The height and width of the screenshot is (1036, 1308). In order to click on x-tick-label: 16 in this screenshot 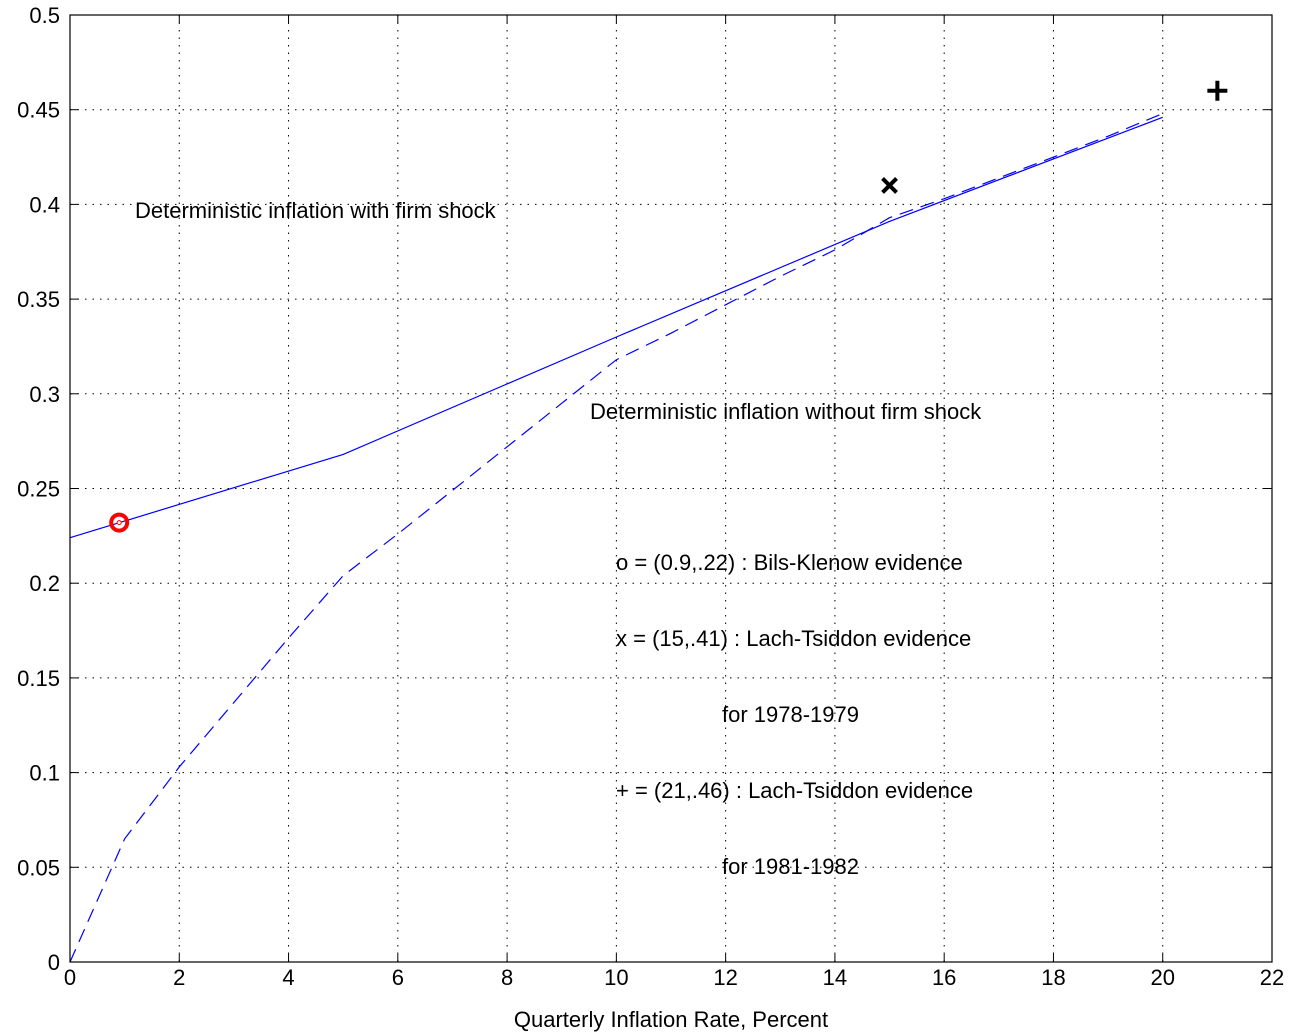, I will do `click(944, 977)`.